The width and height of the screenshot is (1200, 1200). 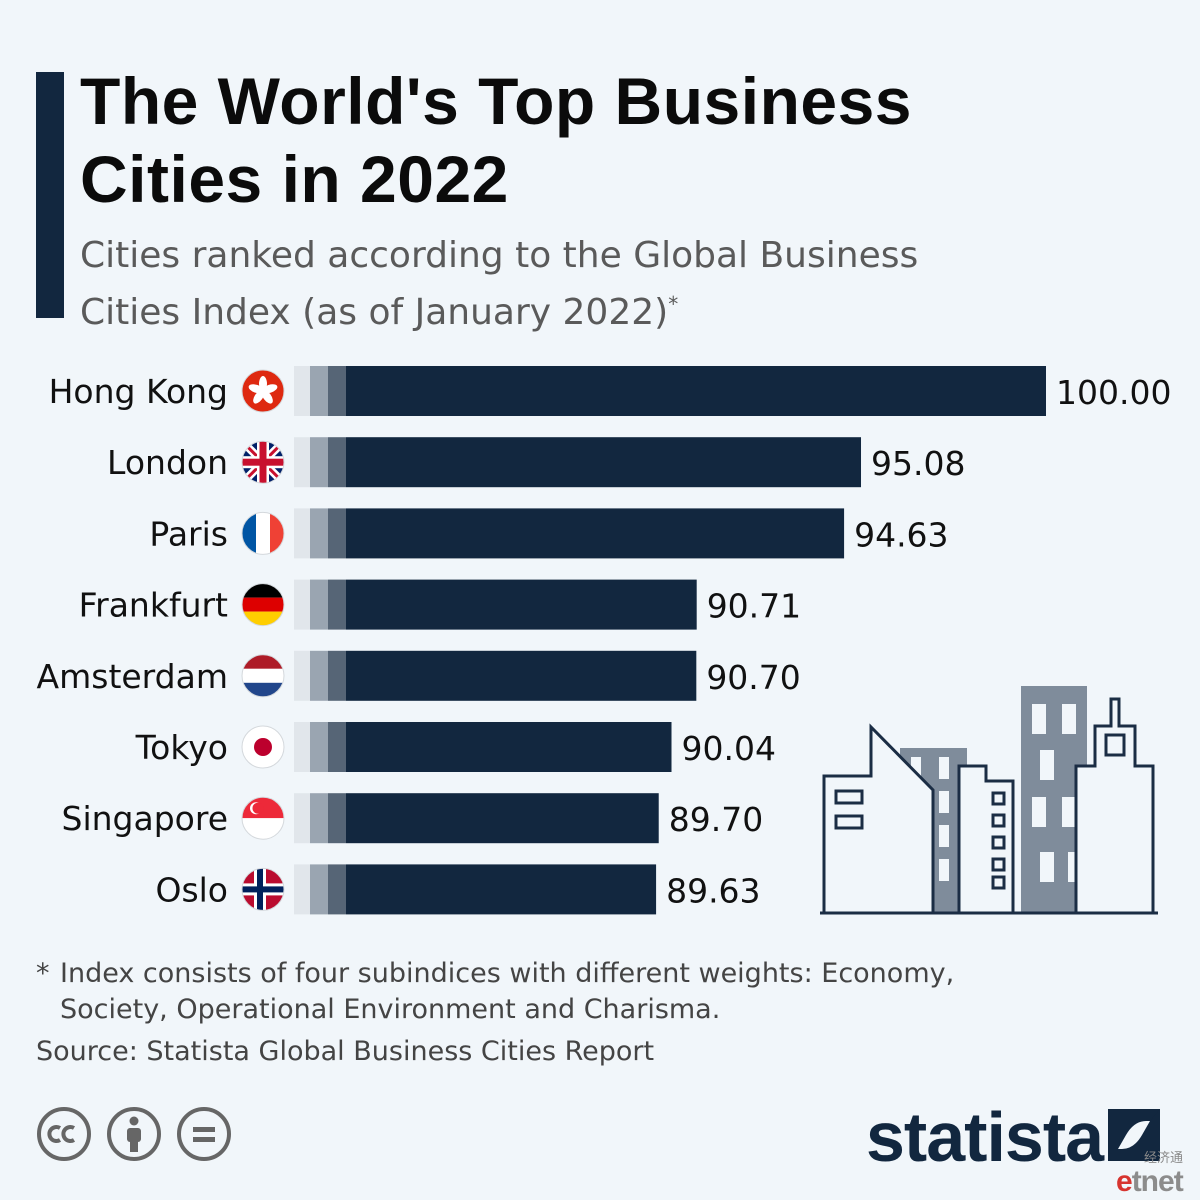 I want to click on chart-title: The World's Top Business Cities in 2022, so click(x=496, y=140).